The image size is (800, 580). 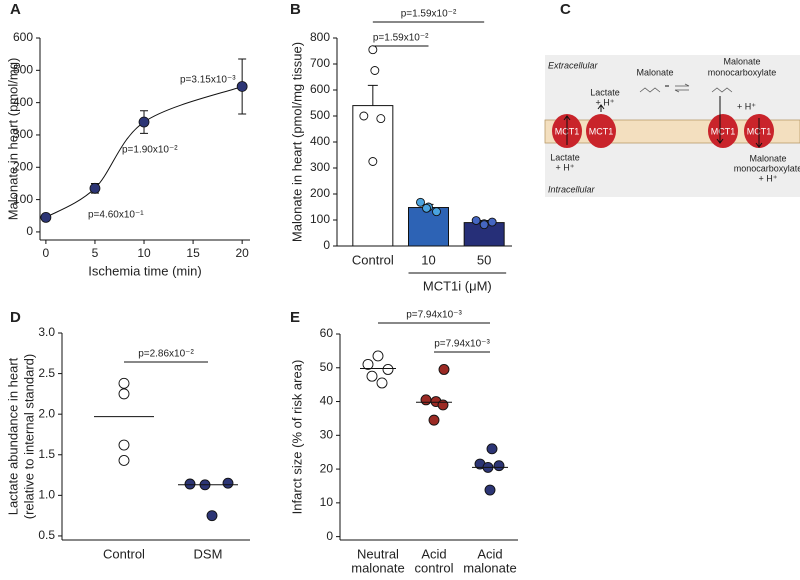 I want to click on x-tick-label: DSM, so click(x=208, y=553).